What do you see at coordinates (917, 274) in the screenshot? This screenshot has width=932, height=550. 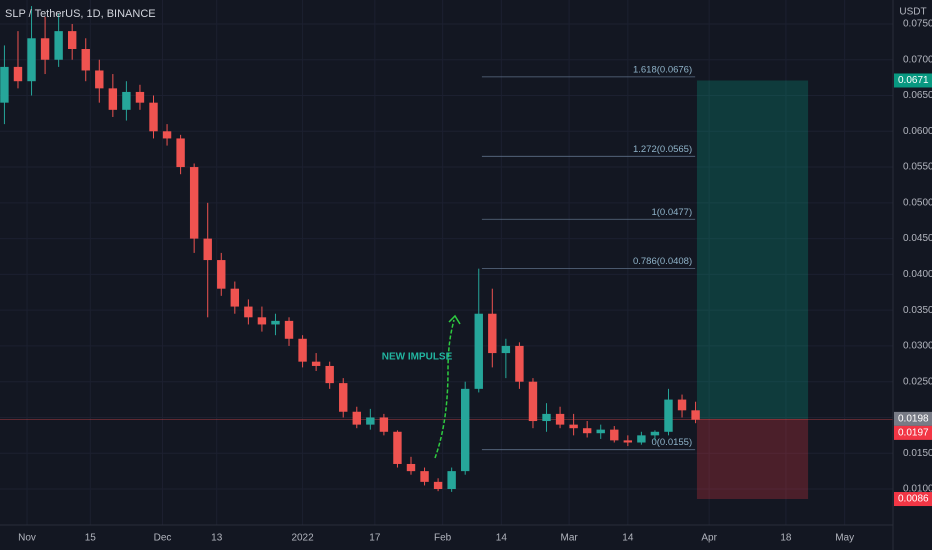 I see `y-tick-label: 0.0400` at bounding box center [917, 274].